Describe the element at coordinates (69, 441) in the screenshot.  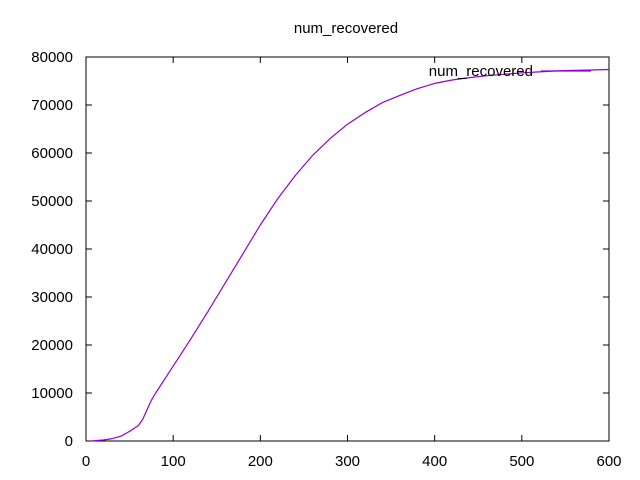
I see `y-tick-label: 0` at that location.